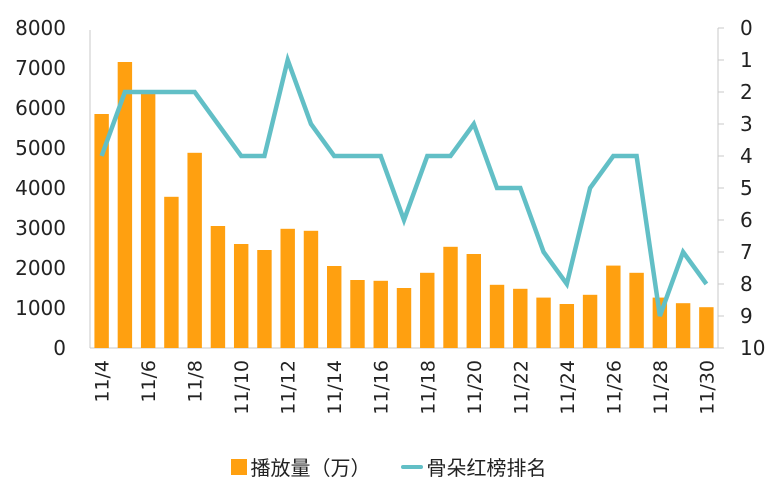 The image size is (777, 500). What do you see at coordinates (264, 299) in the screenshot?
I see `bar-11/11` at bounding box center [264, 299].